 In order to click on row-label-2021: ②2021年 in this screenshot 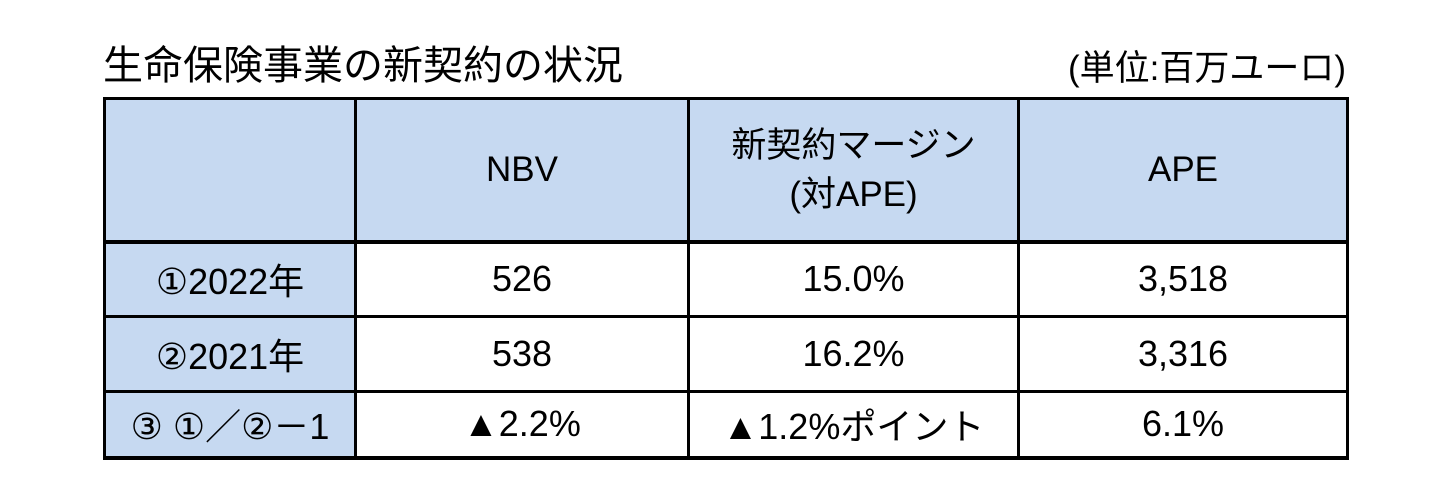, I will do `click(230, 354)`.